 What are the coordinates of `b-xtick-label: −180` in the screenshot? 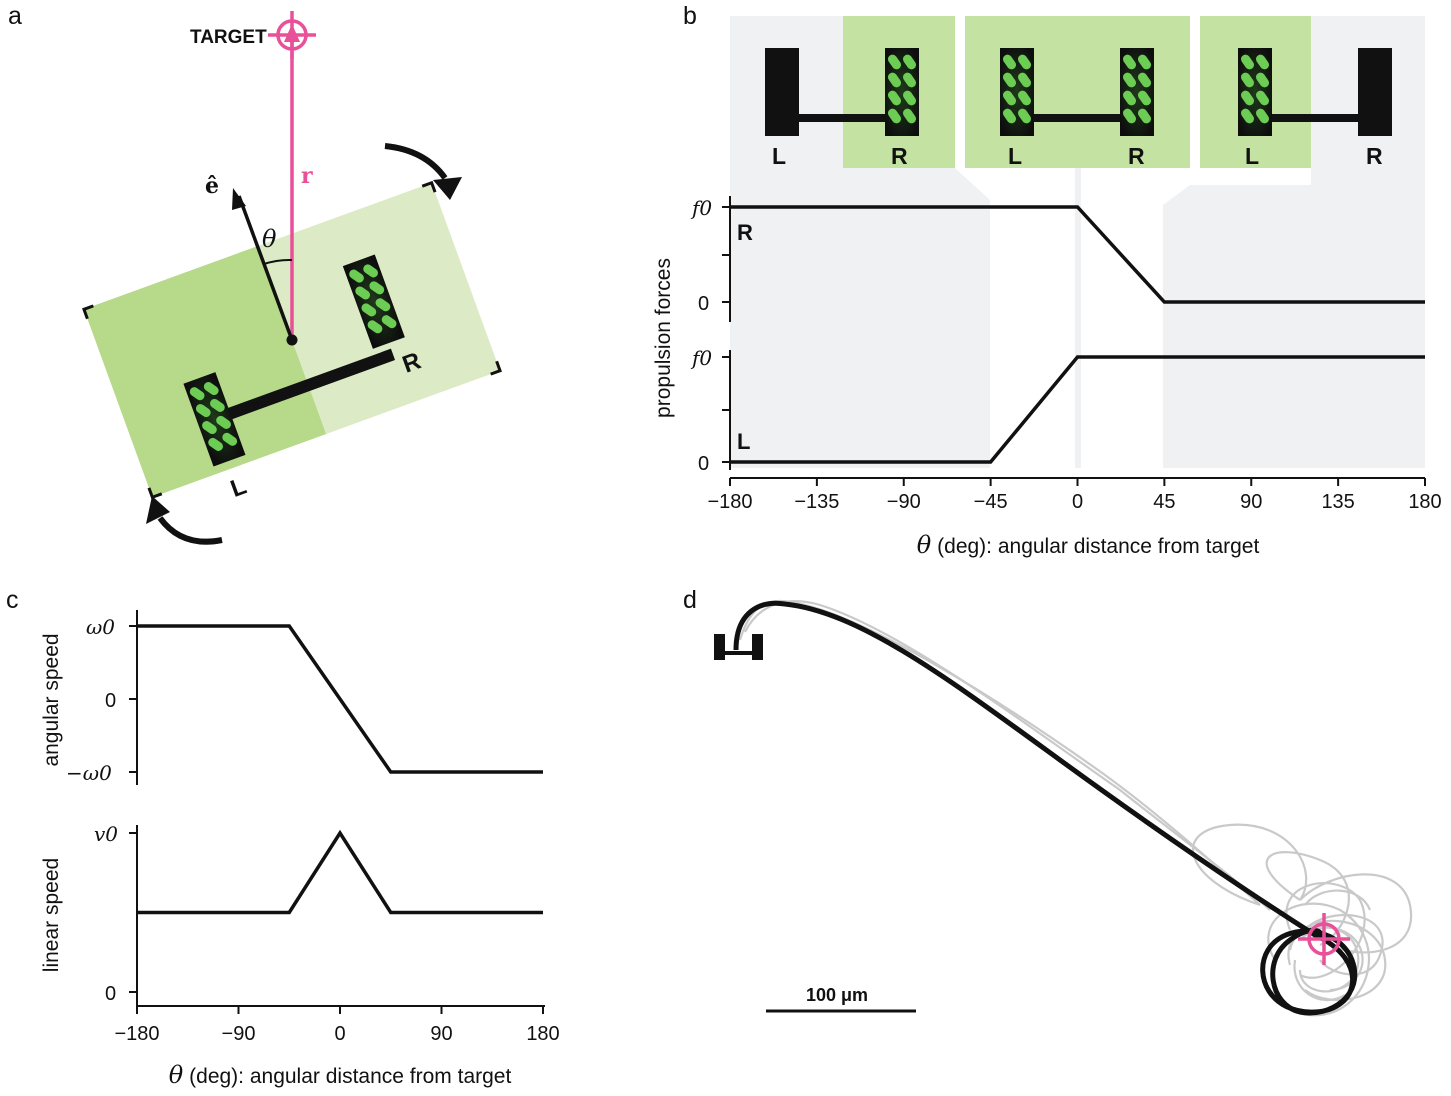 It's located at (729, 502).